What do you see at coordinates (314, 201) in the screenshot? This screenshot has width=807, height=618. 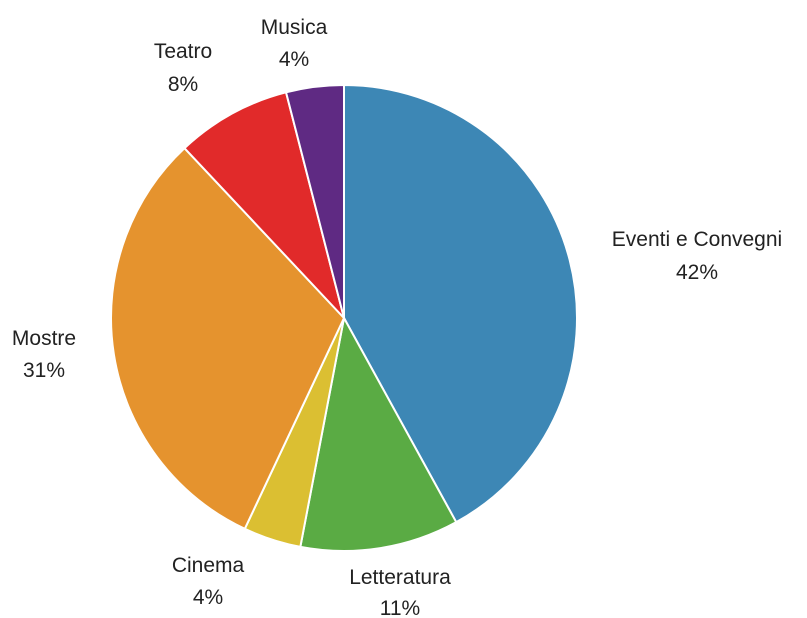 I see `slice-musica` at bounding box center [314, 201].